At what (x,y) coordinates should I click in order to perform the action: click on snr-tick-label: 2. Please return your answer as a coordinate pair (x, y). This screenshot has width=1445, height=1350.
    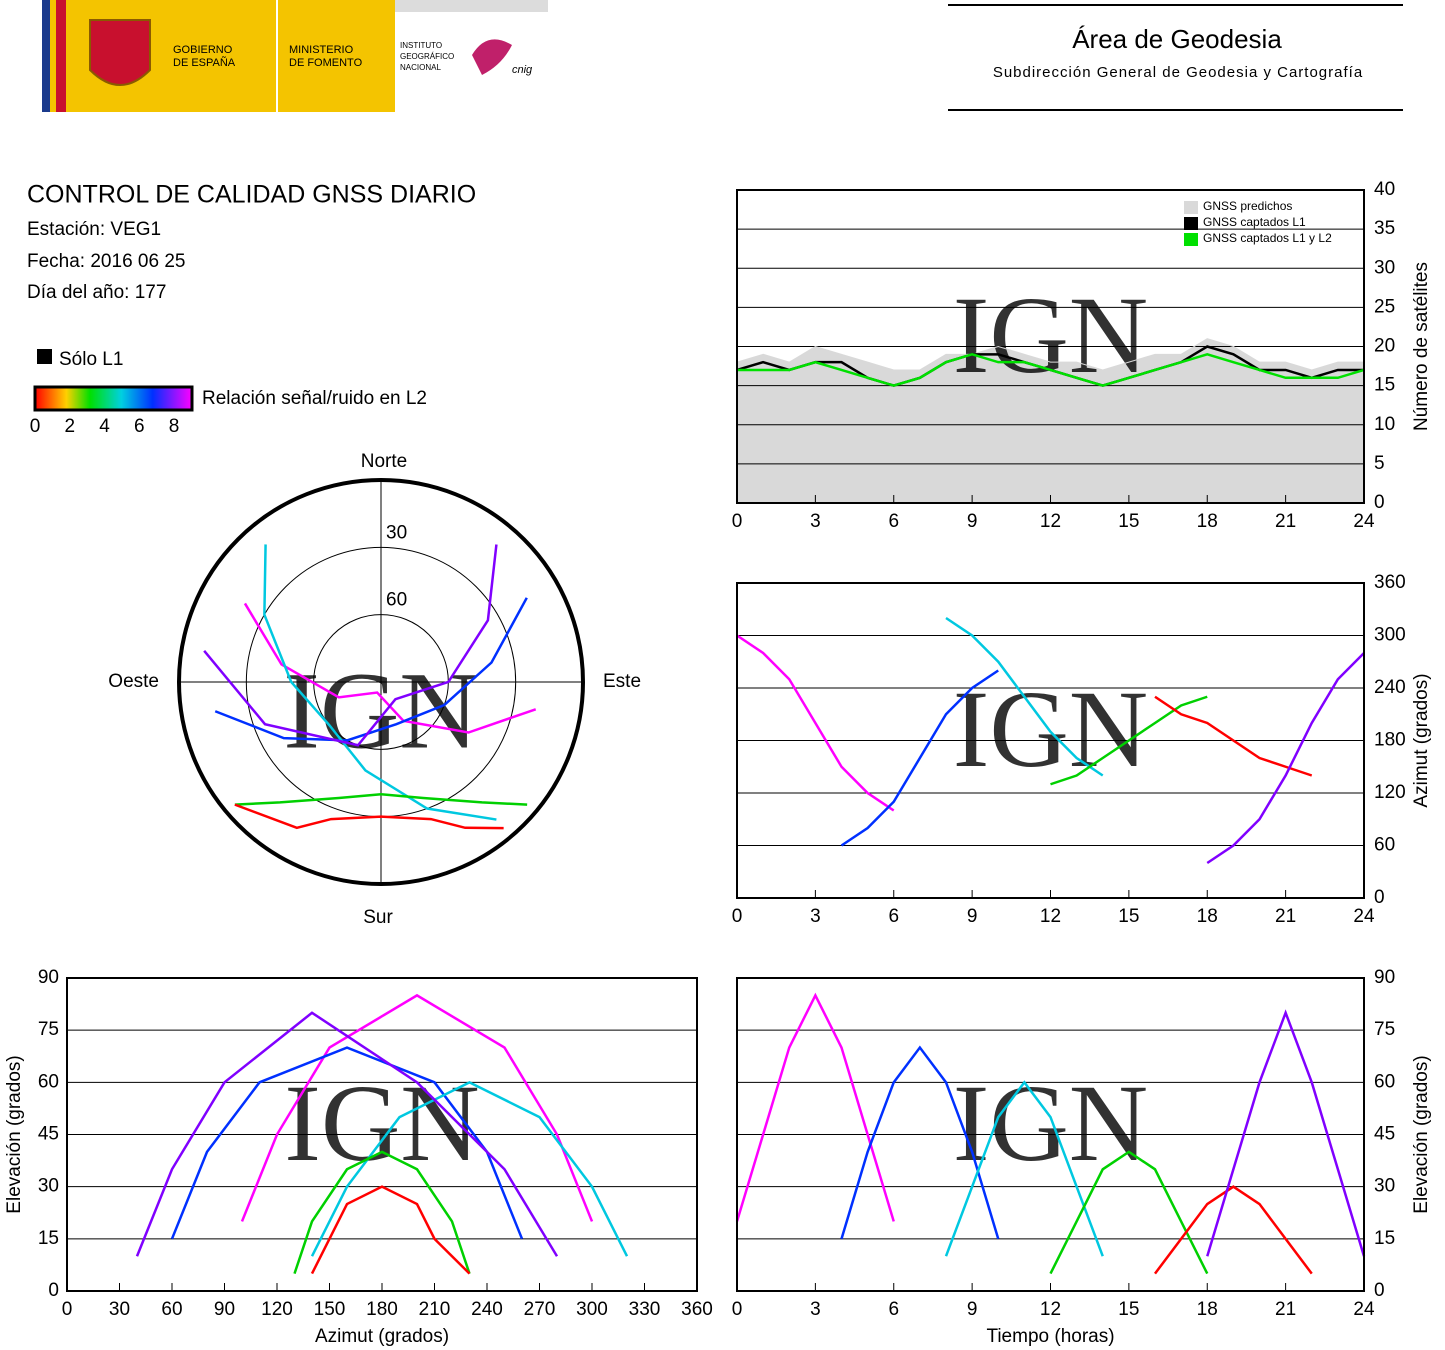
    Looking at the image, I should click on (69, 426).